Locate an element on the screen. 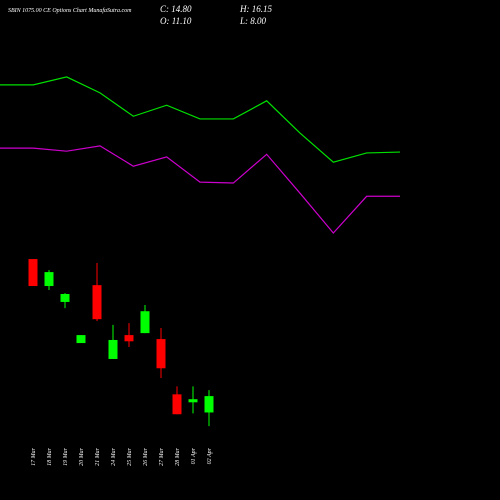 This screenshot has width=500, height=500. x-tick-label: 28 Mar is located at coordinates (178, 456).